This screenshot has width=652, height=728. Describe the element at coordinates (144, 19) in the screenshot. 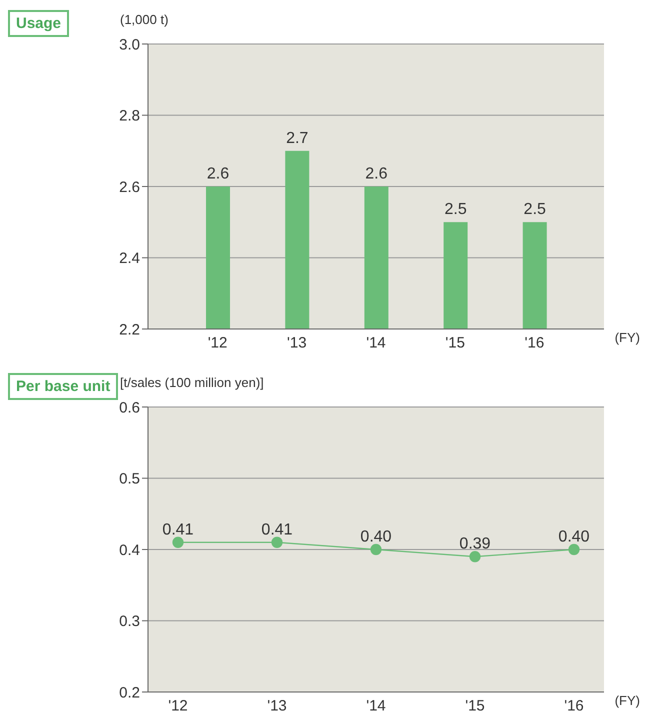

I see `y-axis-title: (1,000 t)` at that location.